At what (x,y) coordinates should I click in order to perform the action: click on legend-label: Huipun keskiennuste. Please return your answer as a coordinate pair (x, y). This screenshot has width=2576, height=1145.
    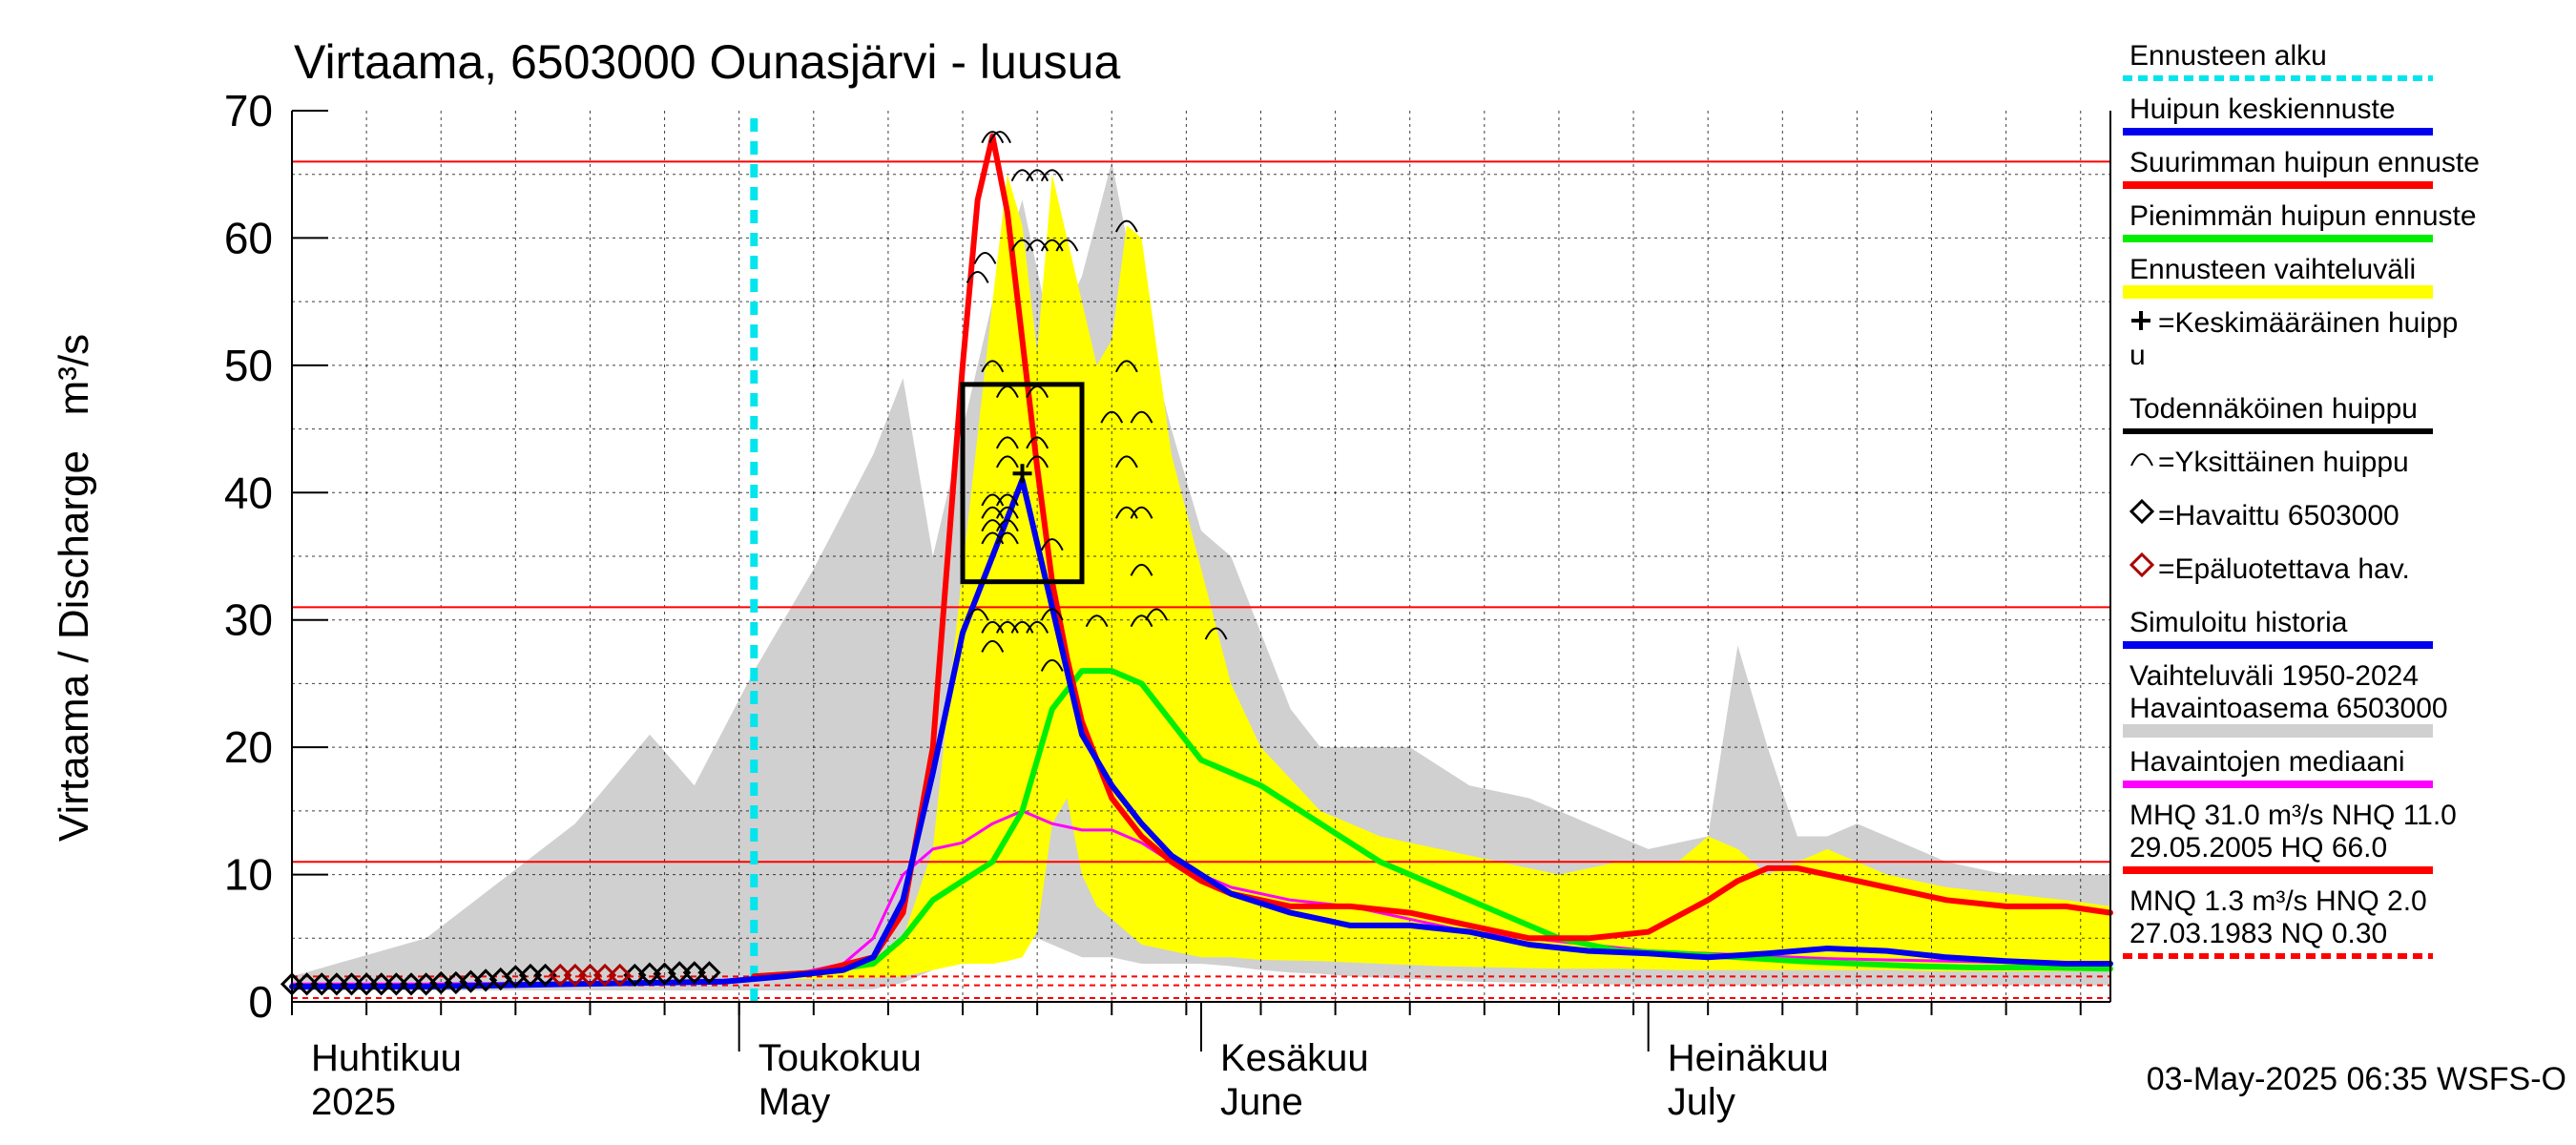
    Looking at the image, I should click on (2262, 109).